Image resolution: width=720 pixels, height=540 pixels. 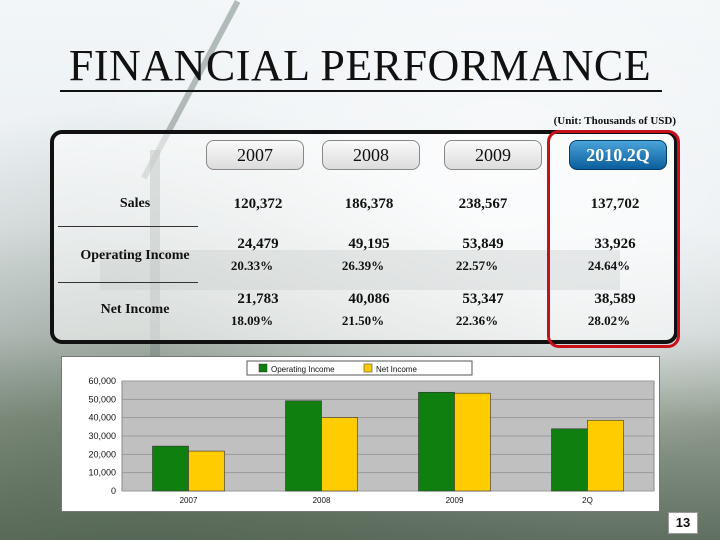 I want to click on y-tick-label: 10,000, so click(x=102, y=473).